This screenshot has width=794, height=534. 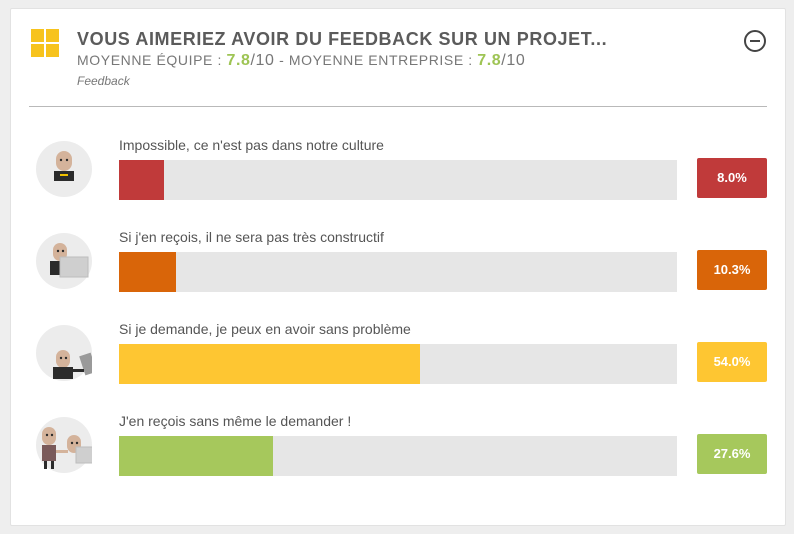 What do you see at coordinates (103, 81) in the screenshot?
I see `category-label: Feedback` at bounding box center [103, 81].